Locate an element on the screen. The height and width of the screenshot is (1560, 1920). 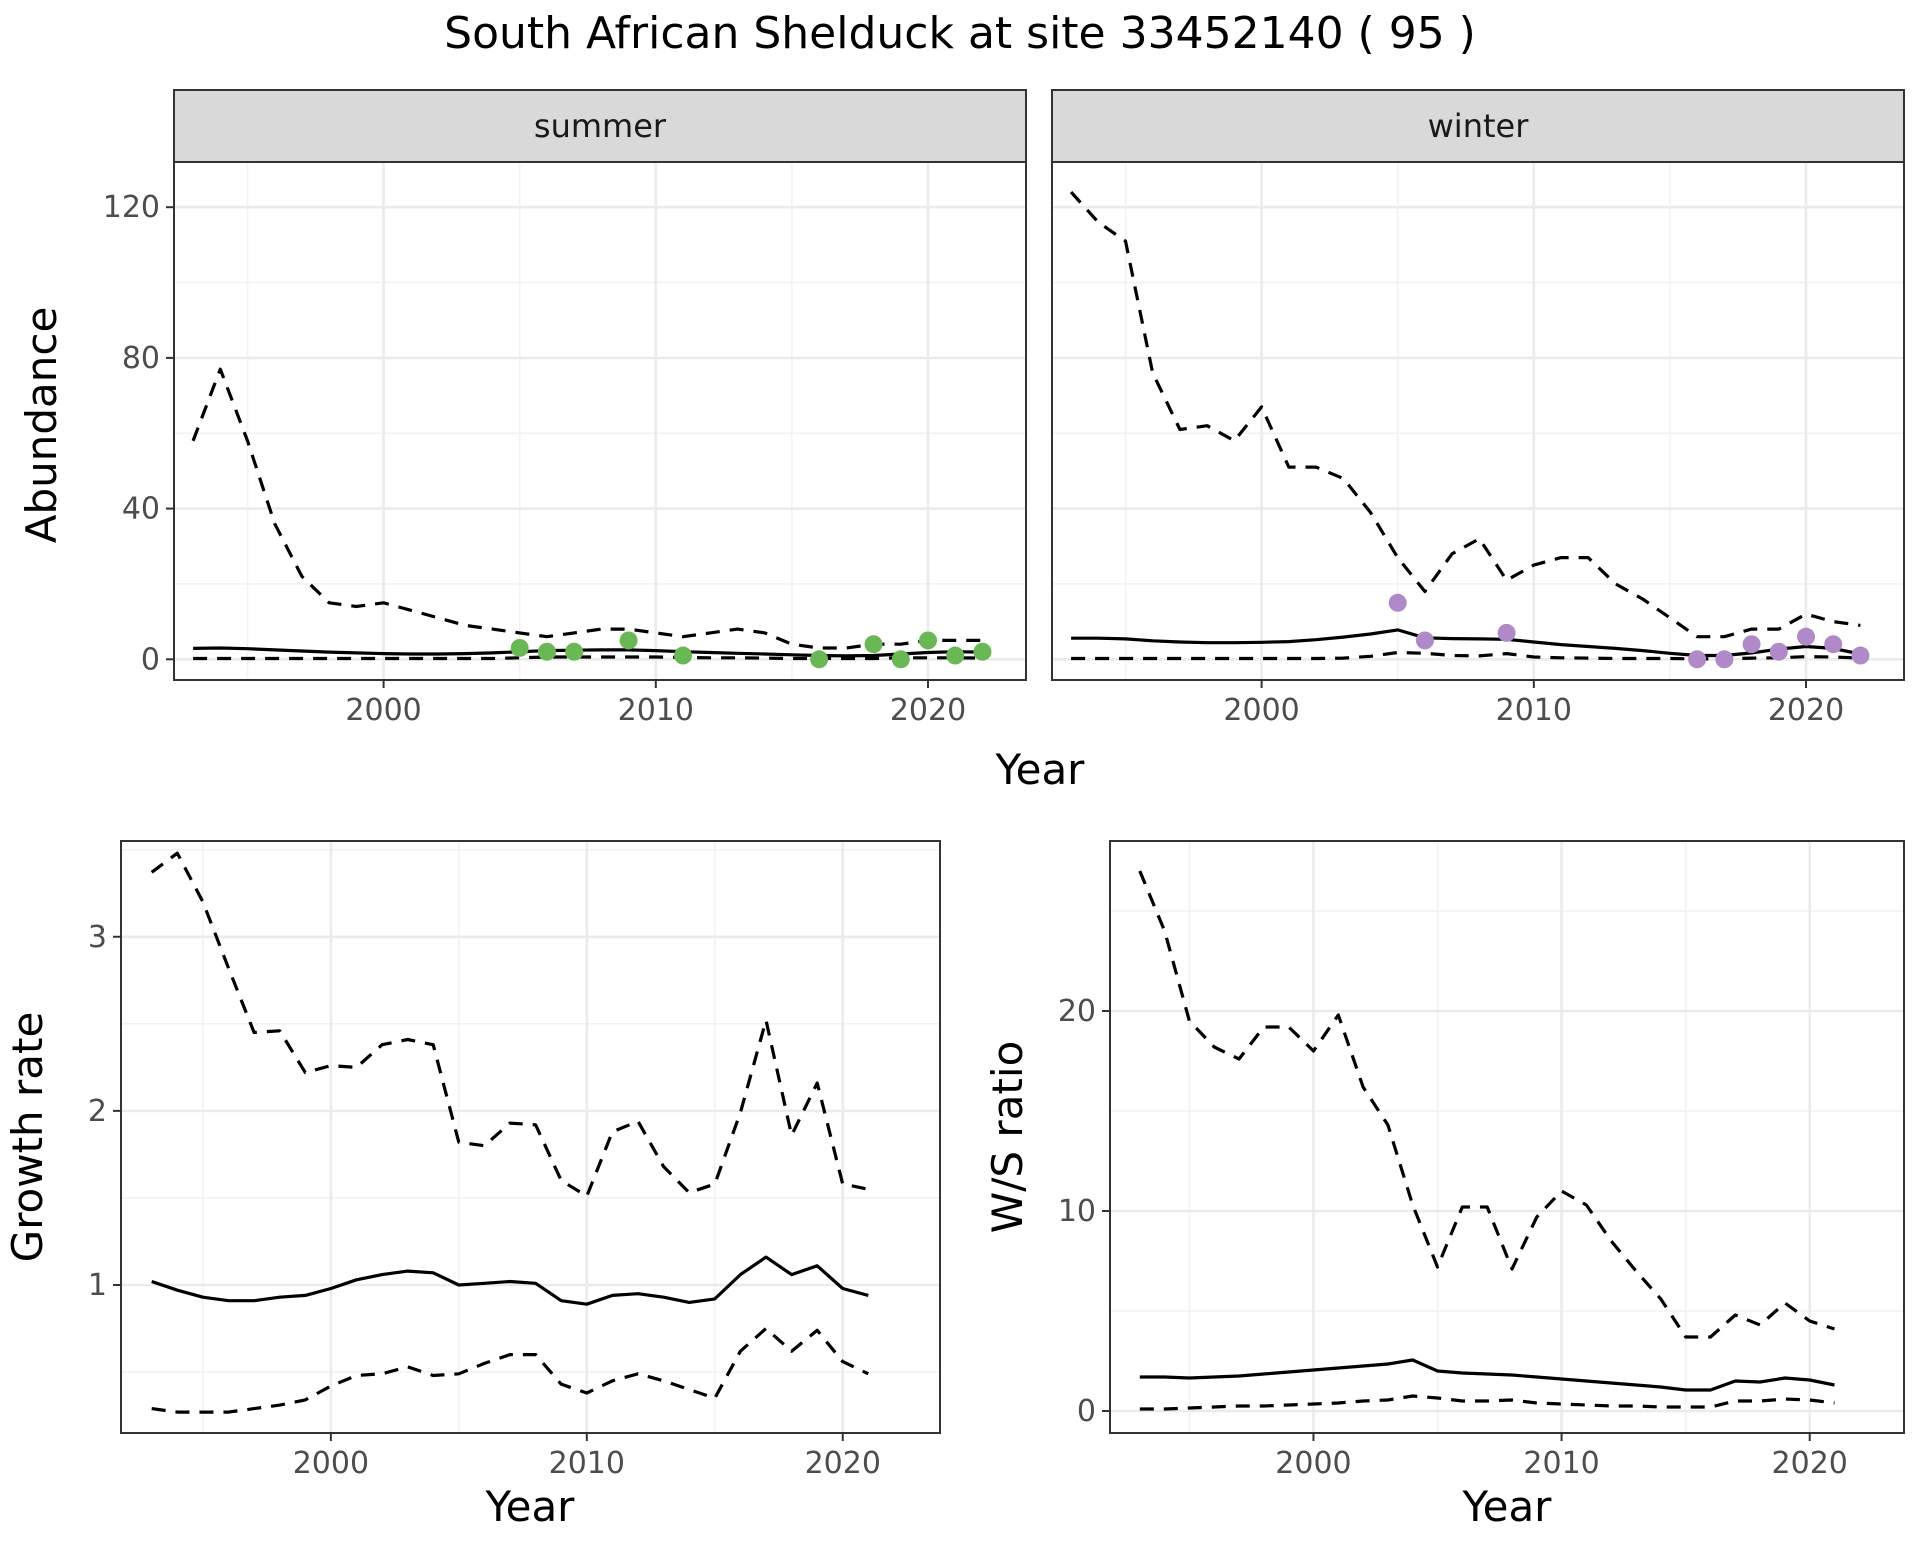
y-tick-label: 40 is located at coordinates (141, 509).